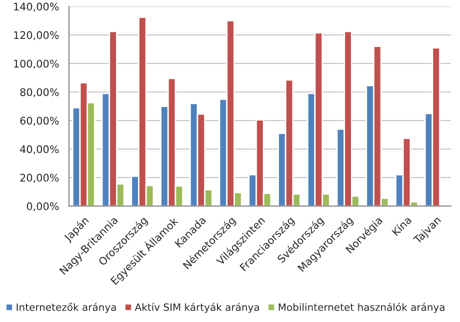 The height and width of the screenshot is (322, 460). What do you see at coordinates (361, 307) in the screenshot?
I see `legend-label: Mobilinternetet használók aránya` at bounding box center [361, 307].